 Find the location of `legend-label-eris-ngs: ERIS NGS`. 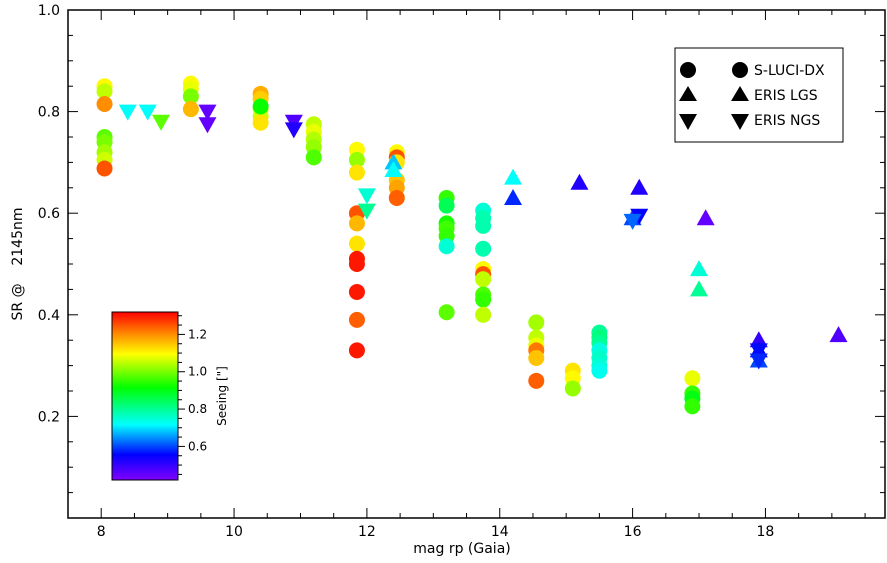

legend-label-eris-ngs: ERIS NGS is located at coordinates (787, 121).